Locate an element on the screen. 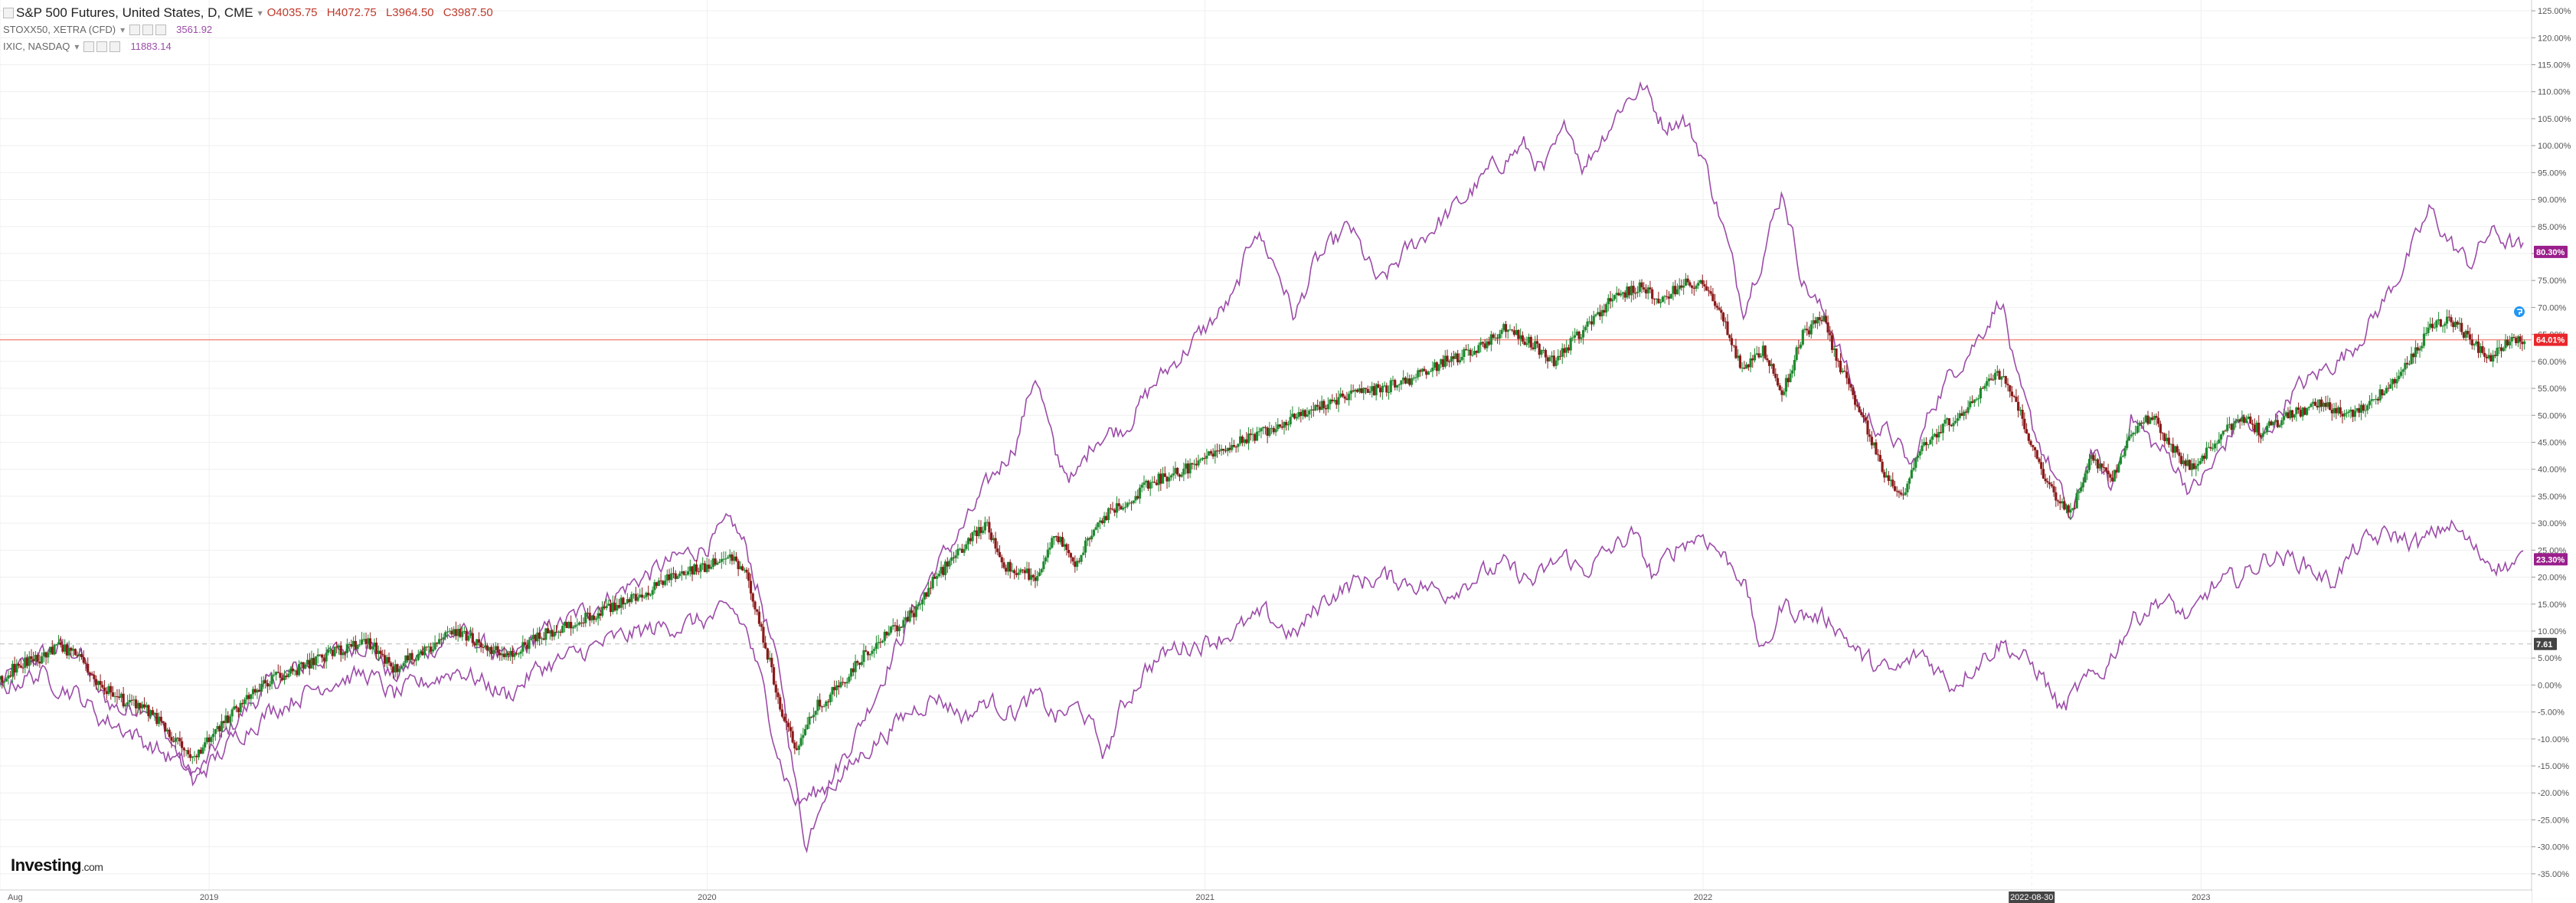 The image size is (2576, 903). y-axis-bg is located at coordinates (2554, 451).